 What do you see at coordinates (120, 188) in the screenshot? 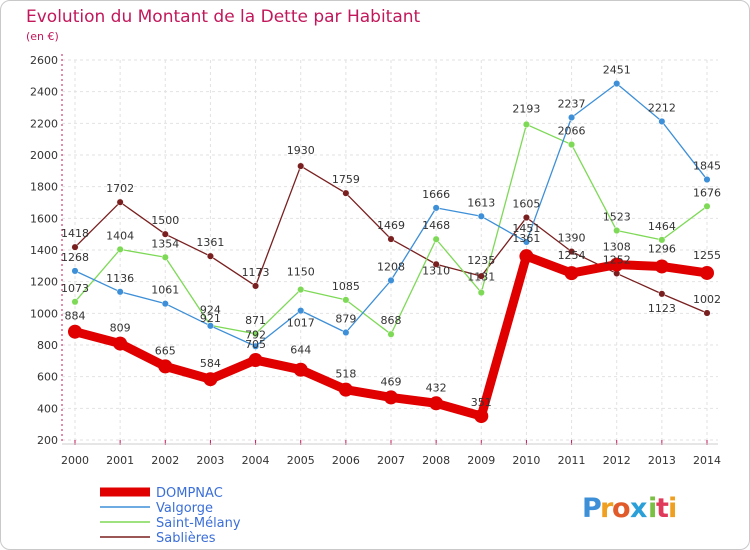
I see `data-label: 1702` at bounding box center [120, 188].